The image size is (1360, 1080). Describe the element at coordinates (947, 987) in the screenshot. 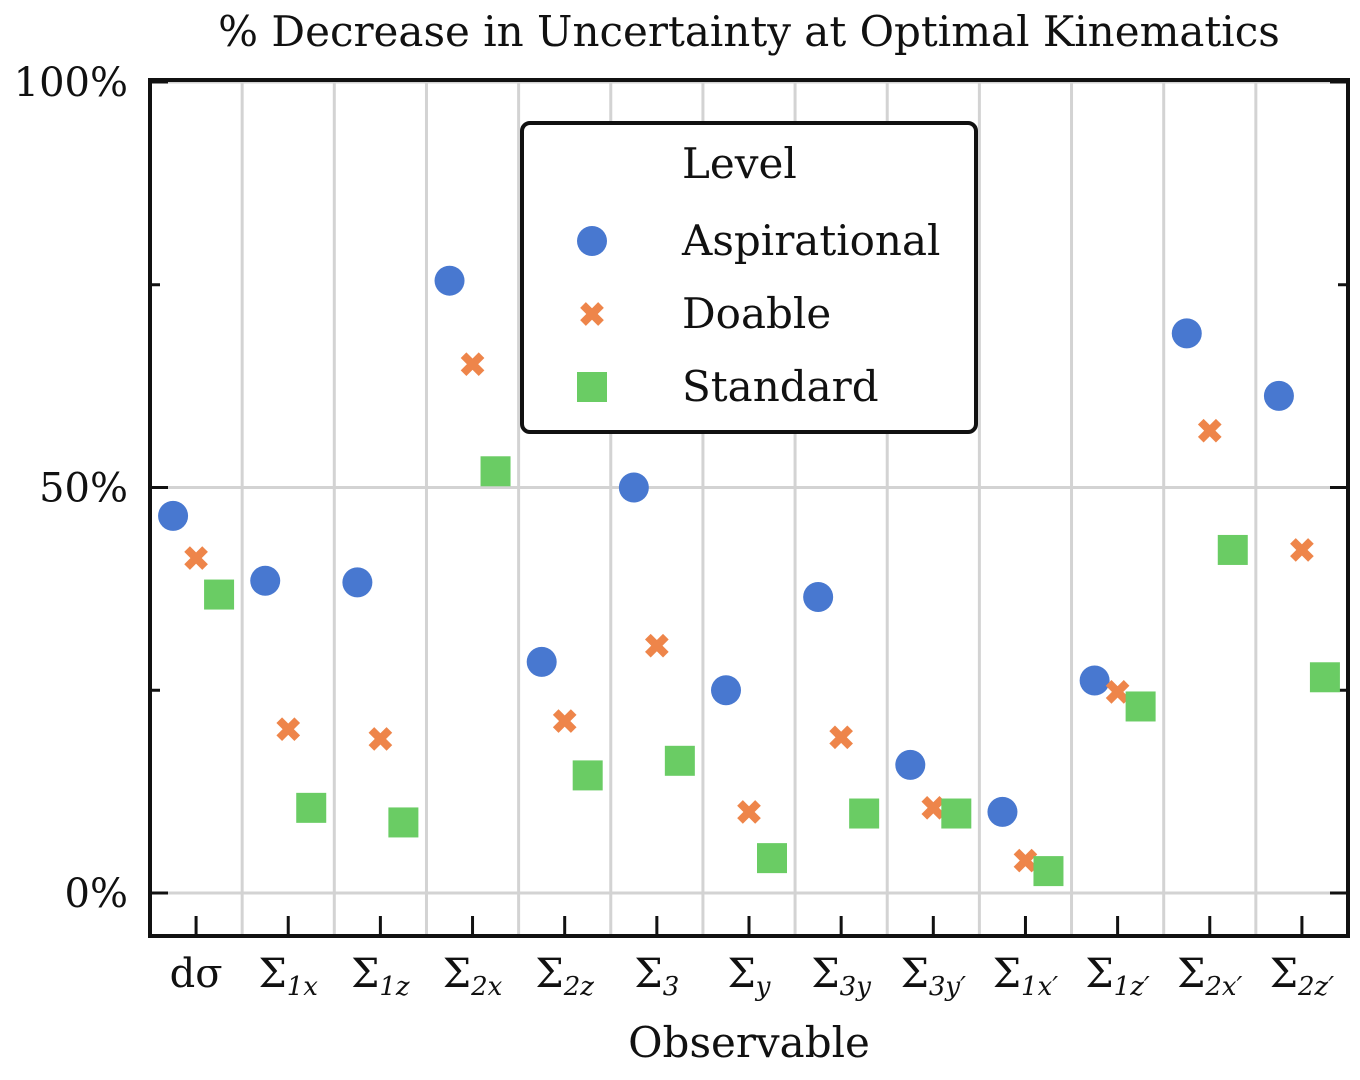

I see `x-tick-label-subscript: 3y′` at that location.